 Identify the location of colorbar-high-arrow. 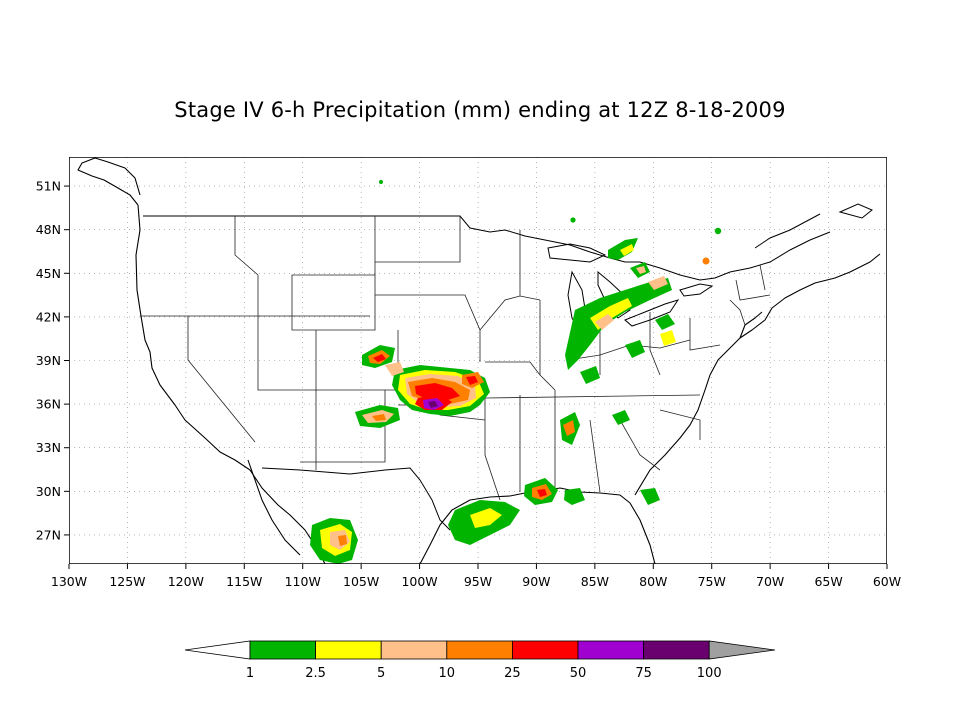
(742, 650).